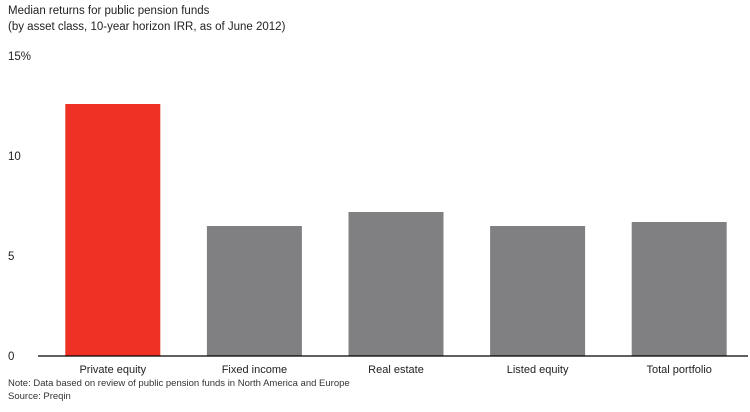  Describe the element at coordinates (254, 370) in the screenshot. I see `x-tick-label: Fixed income` at that location.